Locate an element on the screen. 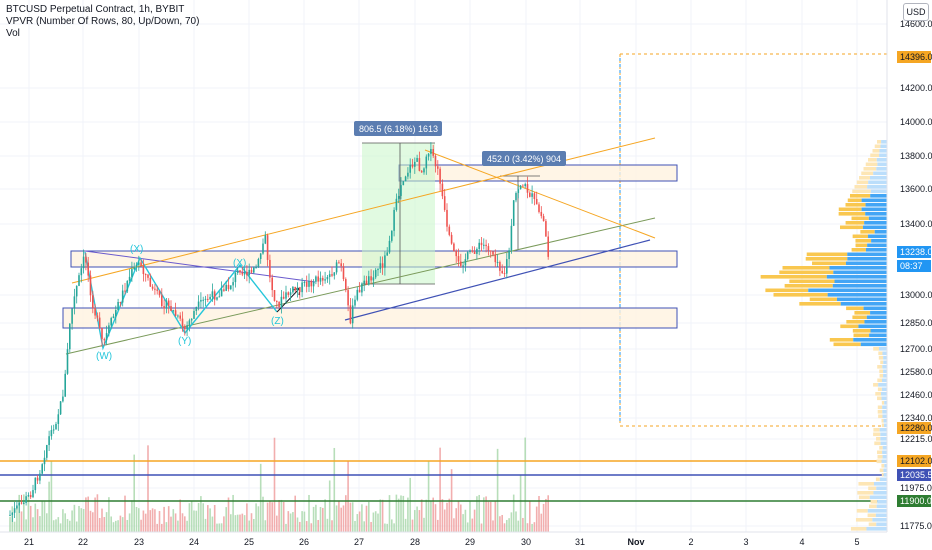 The height and width of the screenshot is (550, 932). purple-down-trendline is located at coordinates (200, 266).